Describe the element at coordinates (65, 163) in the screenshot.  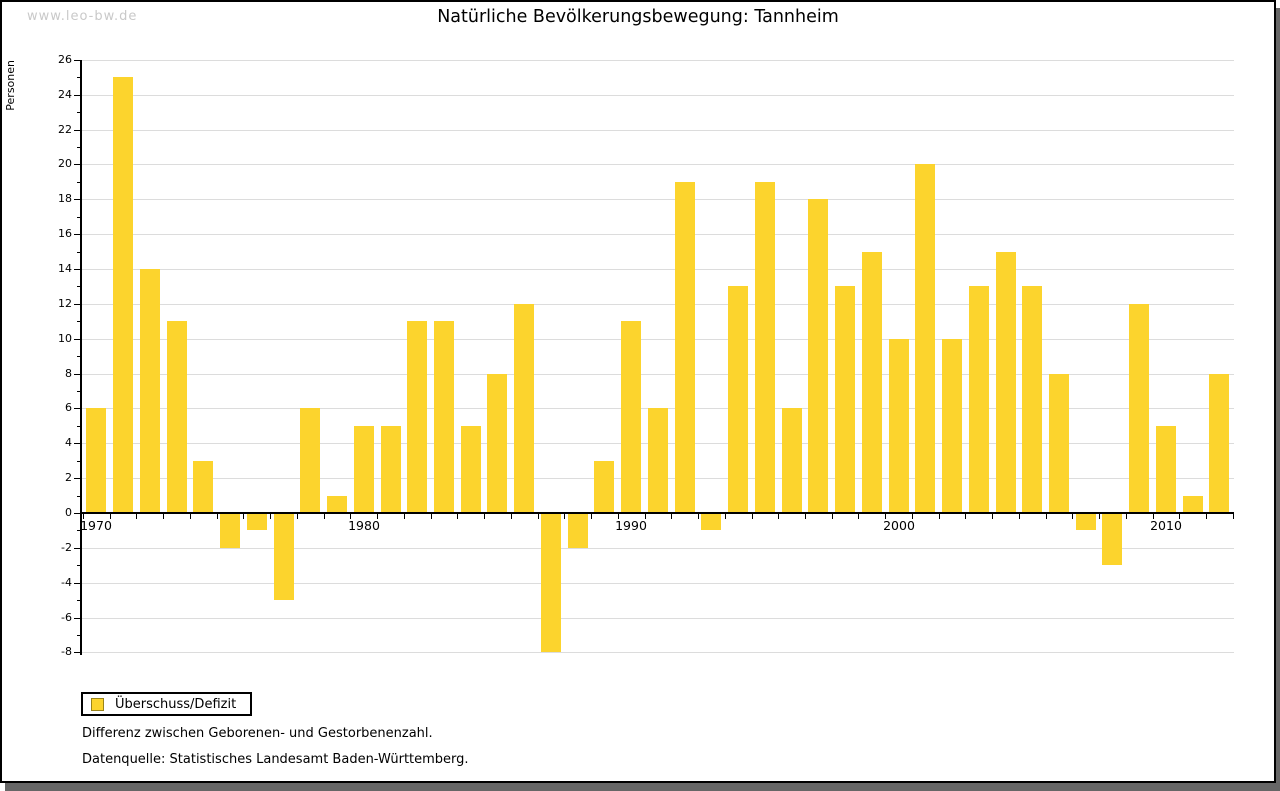
I see `y-tick-label: 20` at that location.